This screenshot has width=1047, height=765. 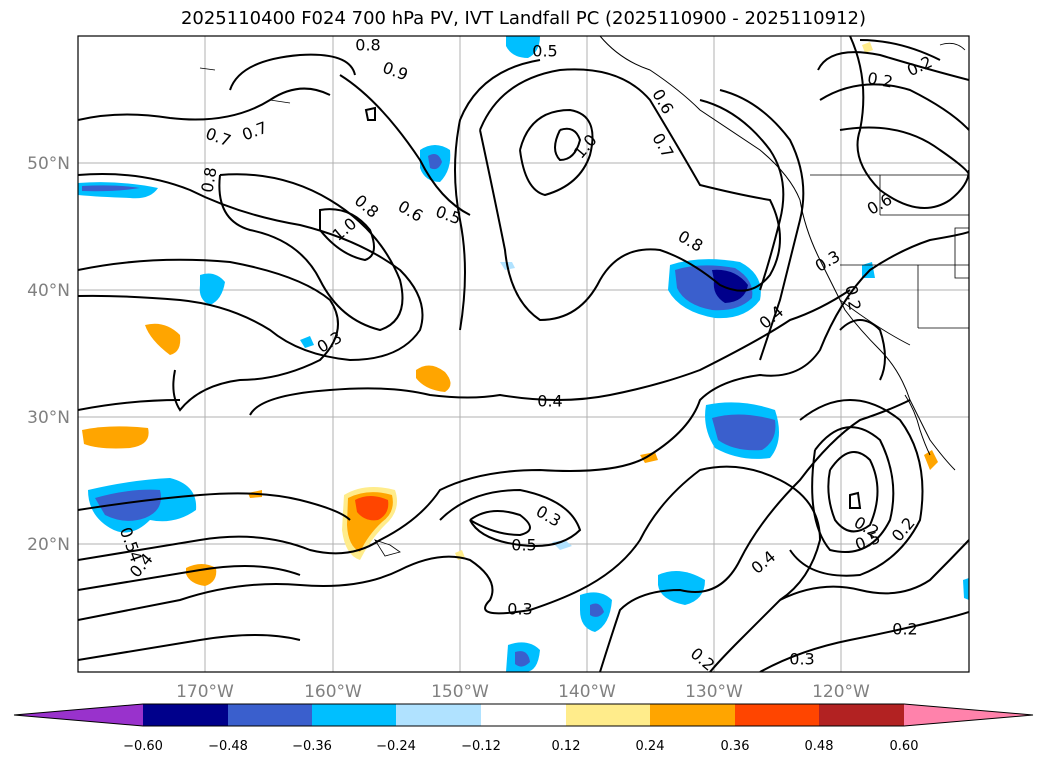 I want to click on lon-tick-label: 150°W, so click(x=460, y=692).